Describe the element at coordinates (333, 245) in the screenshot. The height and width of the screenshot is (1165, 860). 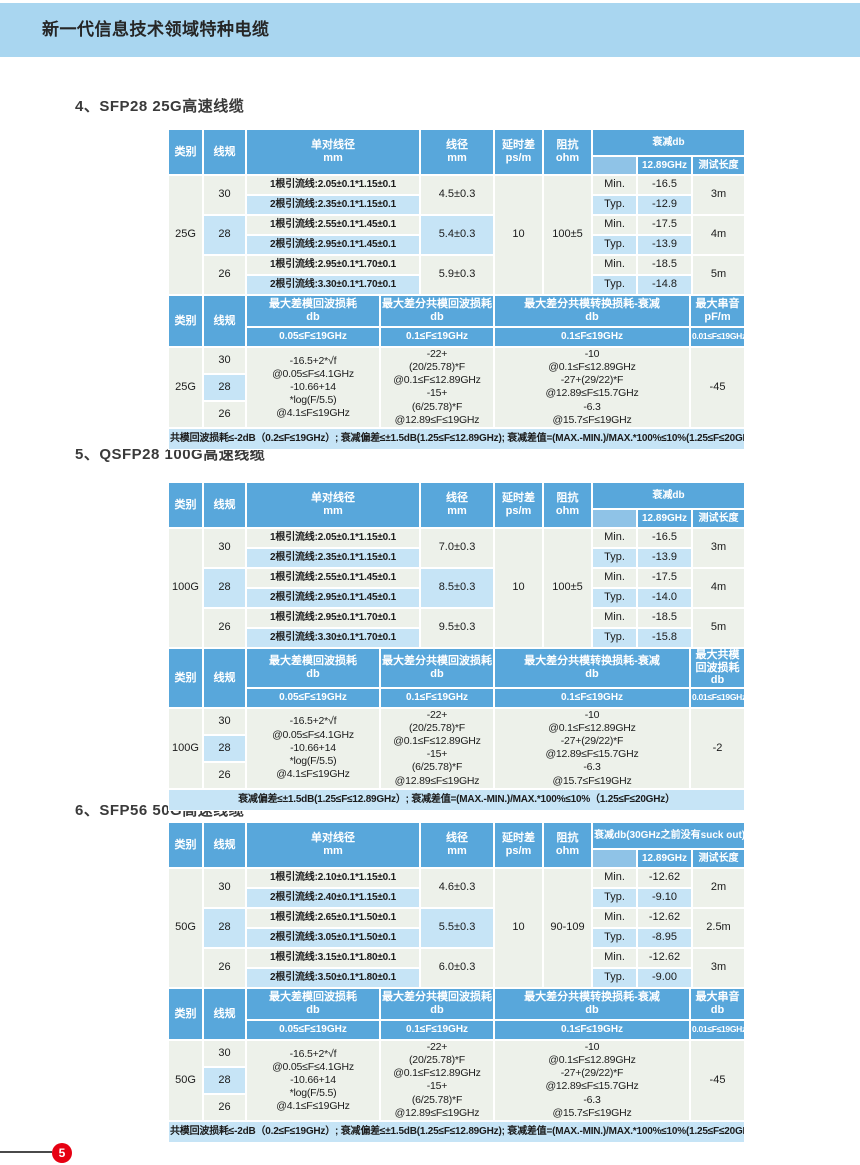
I see `cell-wire2: 2根引流线:2.95±0.1*1.45±0.1` at that location.